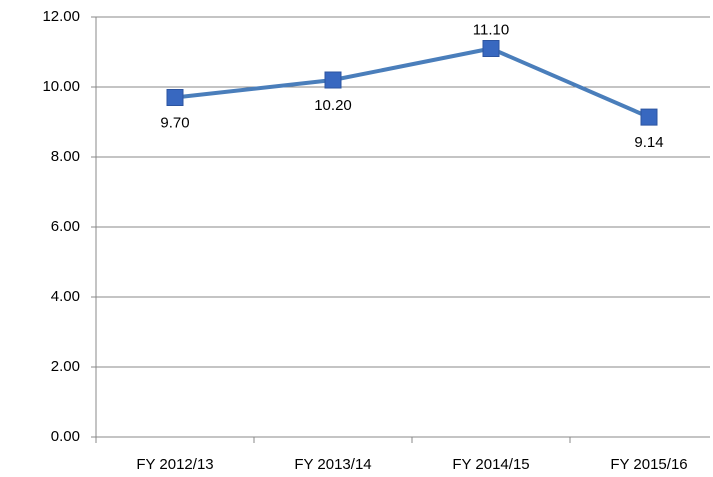 This screenshot has height=477, width=713. I want to click on x-tick-label: FY 2014/15, so click(490, 464).